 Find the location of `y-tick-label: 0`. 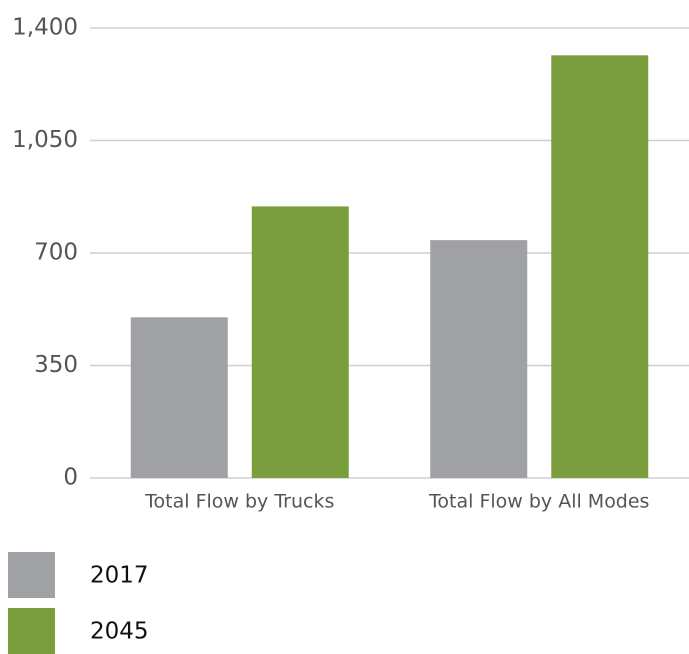

y-tick-label: 0 is located at coordinates (70, 478).